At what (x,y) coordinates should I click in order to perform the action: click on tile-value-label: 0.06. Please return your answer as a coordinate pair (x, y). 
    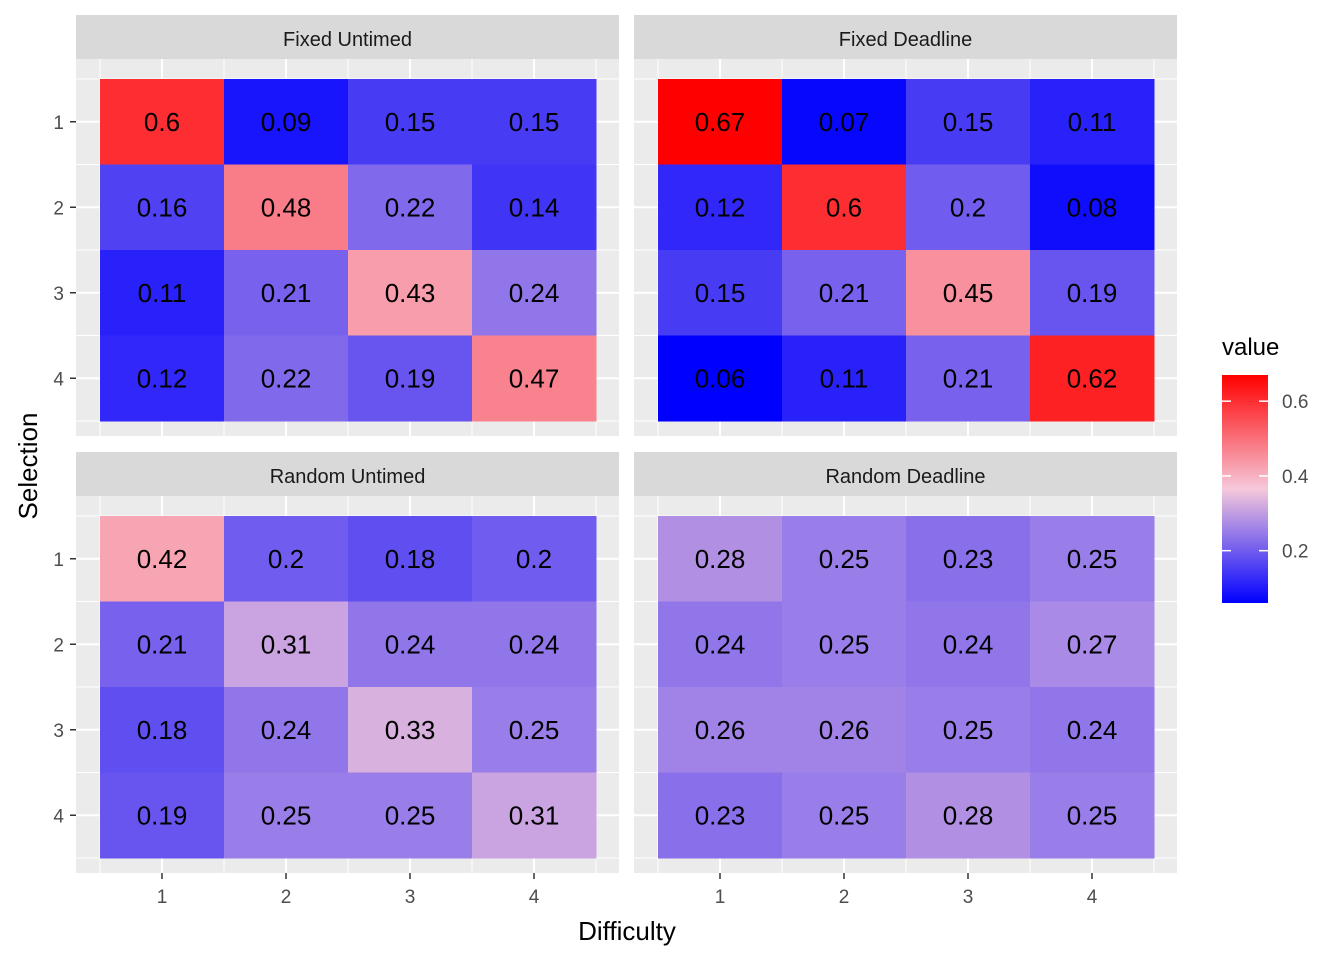
    Looking at the image, I should click on (720, 378).